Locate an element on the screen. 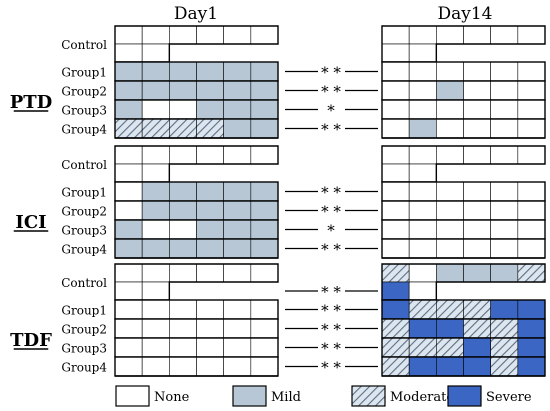 This screenshot has width=550, height=411. row-label: Group3 is located at coordinates (84, 349).